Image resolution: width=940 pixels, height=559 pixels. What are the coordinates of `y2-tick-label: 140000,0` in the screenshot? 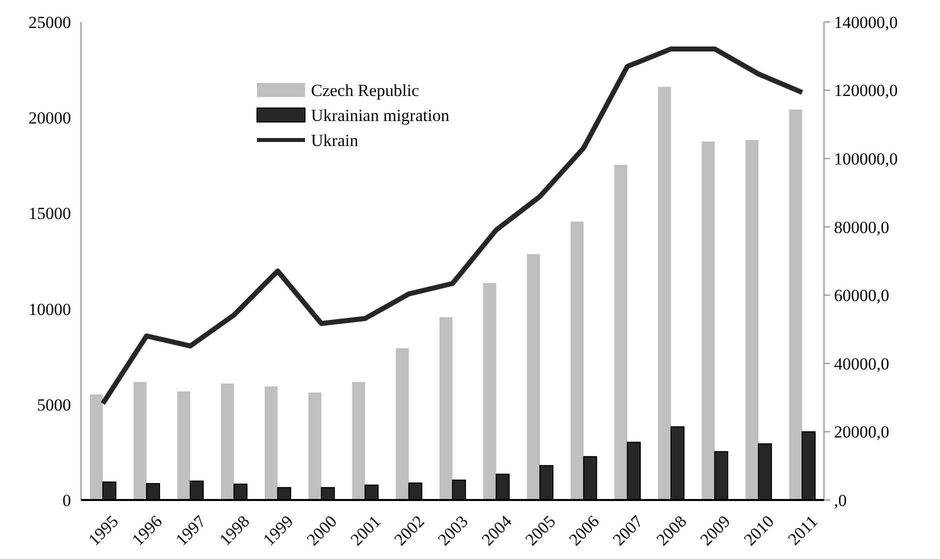 It's located at (866, 22).